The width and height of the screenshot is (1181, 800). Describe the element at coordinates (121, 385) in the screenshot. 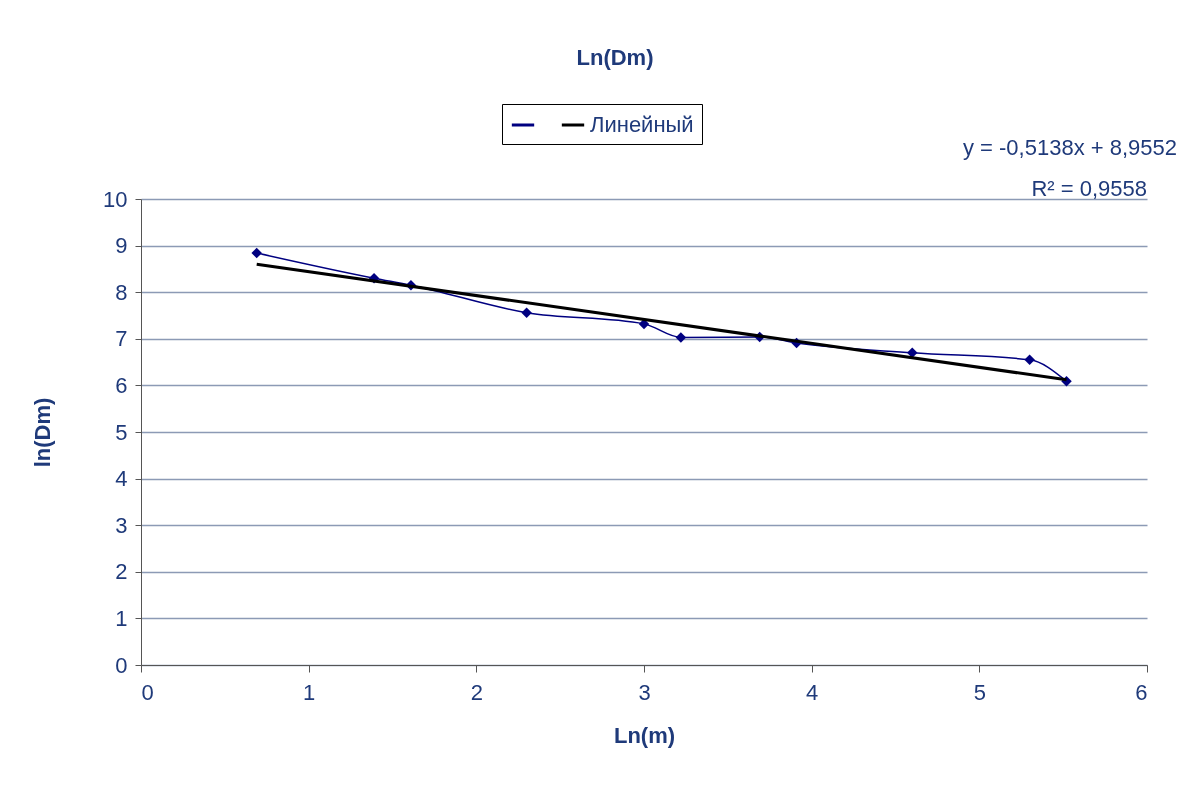

I see `y-tick-label: 6` at that location.